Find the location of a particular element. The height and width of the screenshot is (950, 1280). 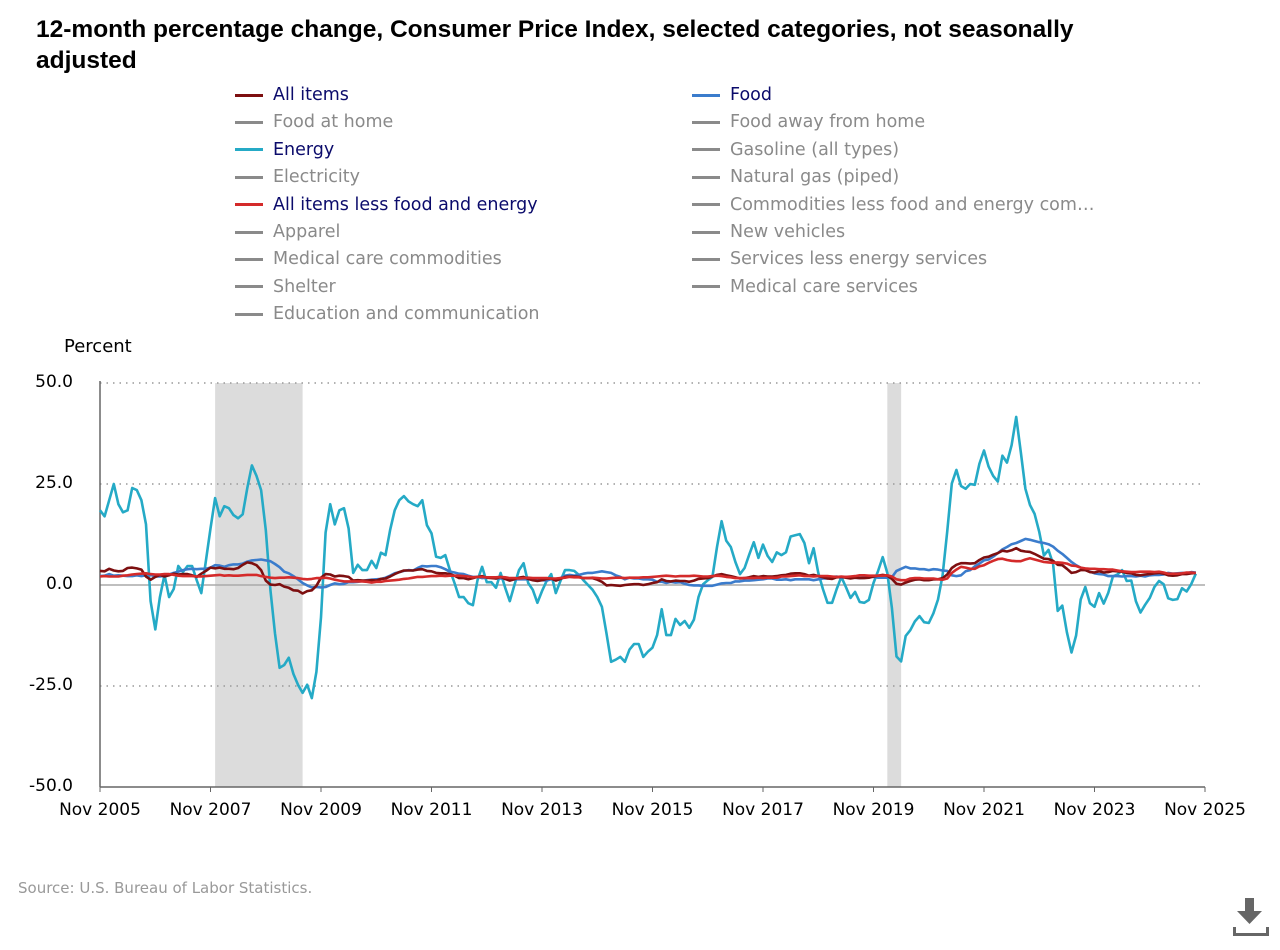

series-line-all-items is located at coordinates (647, 570).